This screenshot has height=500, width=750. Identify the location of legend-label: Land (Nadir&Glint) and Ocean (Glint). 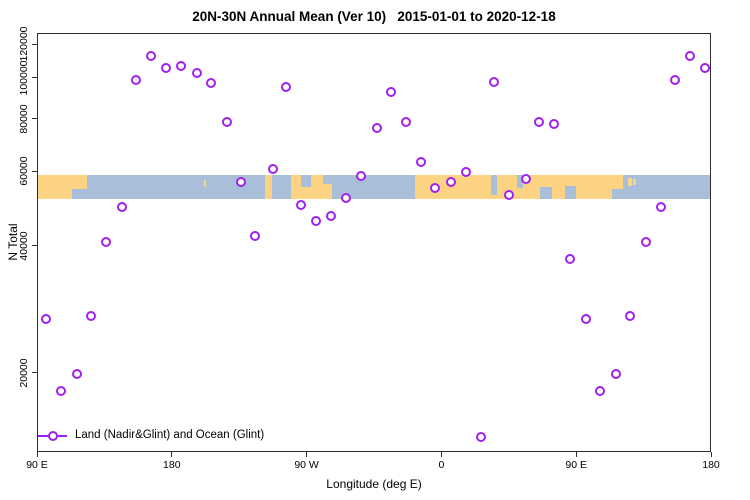
(170, 435).